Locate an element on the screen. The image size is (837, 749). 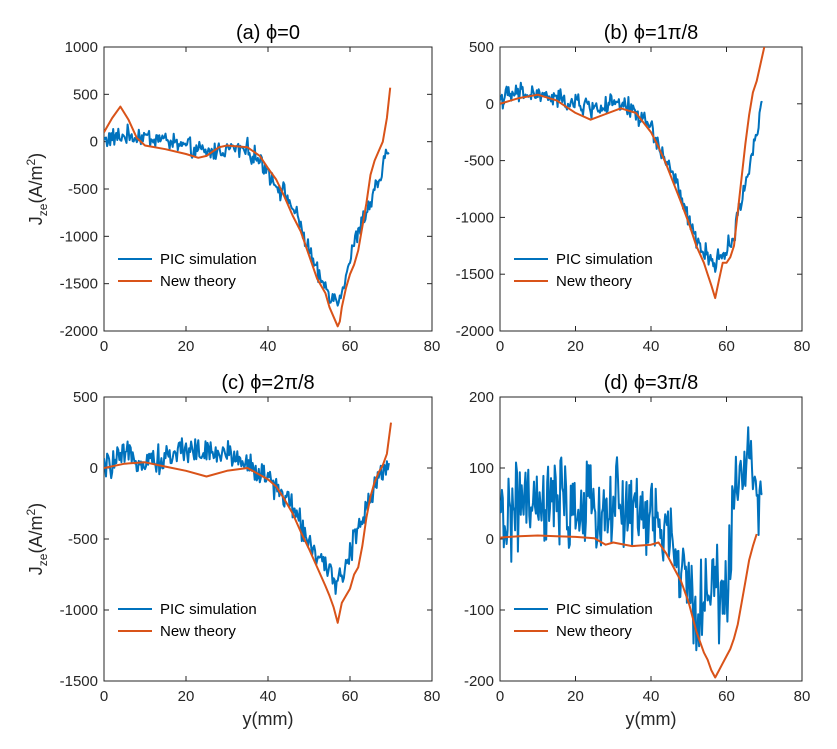
y-tick-label: 100 is located at coordinates (481, 468).